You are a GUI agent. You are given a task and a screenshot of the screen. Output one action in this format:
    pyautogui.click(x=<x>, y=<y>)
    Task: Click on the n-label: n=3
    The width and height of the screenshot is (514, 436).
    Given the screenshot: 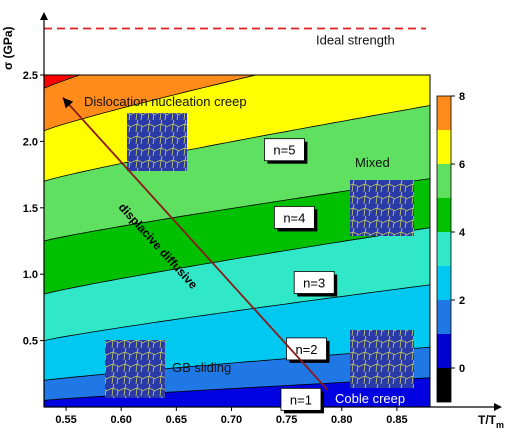 What is the action you would take?
    pyautogui.click(x=314, y=282)
    